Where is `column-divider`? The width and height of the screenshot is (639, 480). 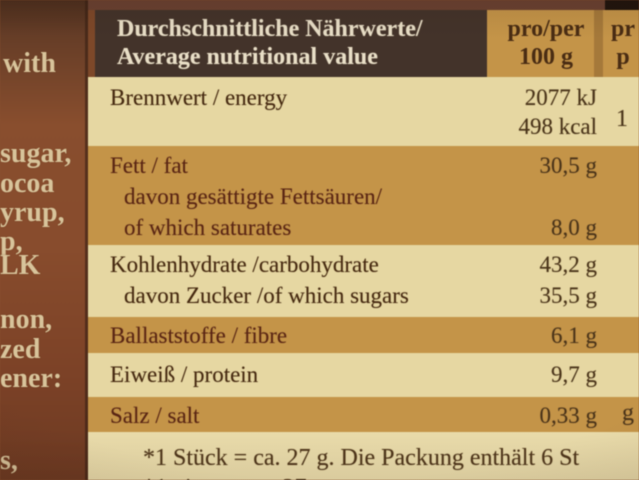 column-divider is located at coordinates (598, 43).